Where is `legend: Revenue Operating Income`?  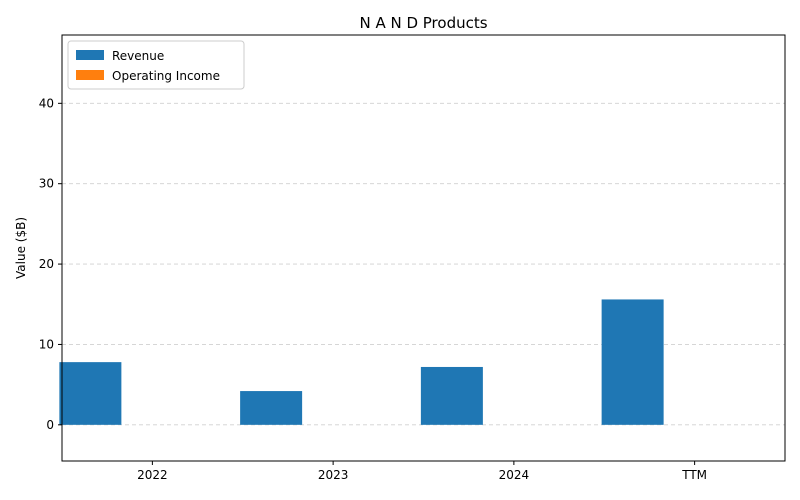
legend: Revenue Operating Income is located at coordinates (156, 65).